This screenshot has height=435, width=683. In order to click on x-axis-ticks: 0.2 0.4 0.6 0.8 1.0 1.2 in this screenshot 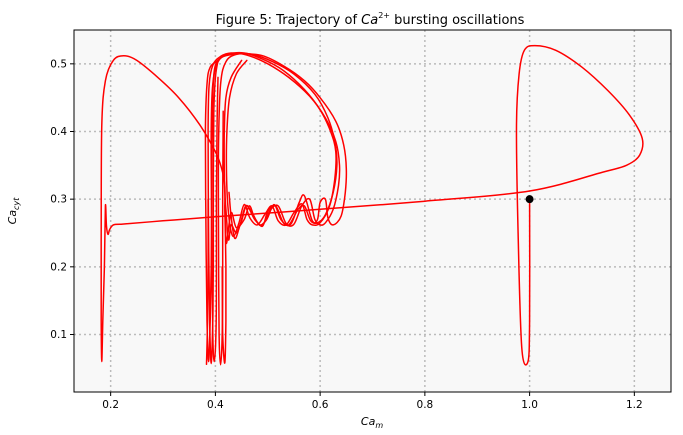, I will do `click(372, 401)`.